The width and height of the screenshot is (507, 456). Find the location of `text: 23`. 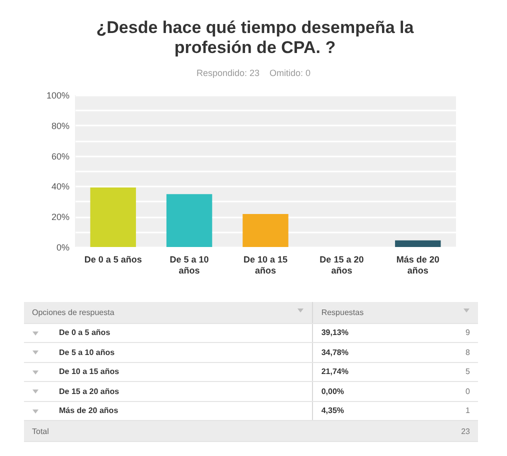

text: 23 is located at coordinates (395, 431).